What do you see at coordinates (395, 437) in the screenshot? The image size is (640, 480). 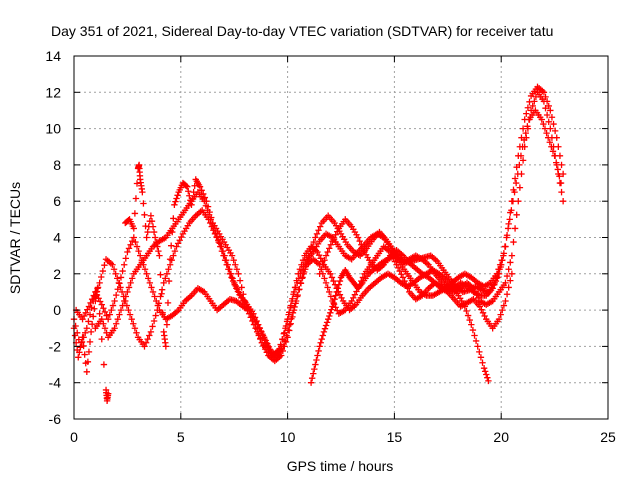 I see `x-tick-label: 15` at bounding box center [395, 437].